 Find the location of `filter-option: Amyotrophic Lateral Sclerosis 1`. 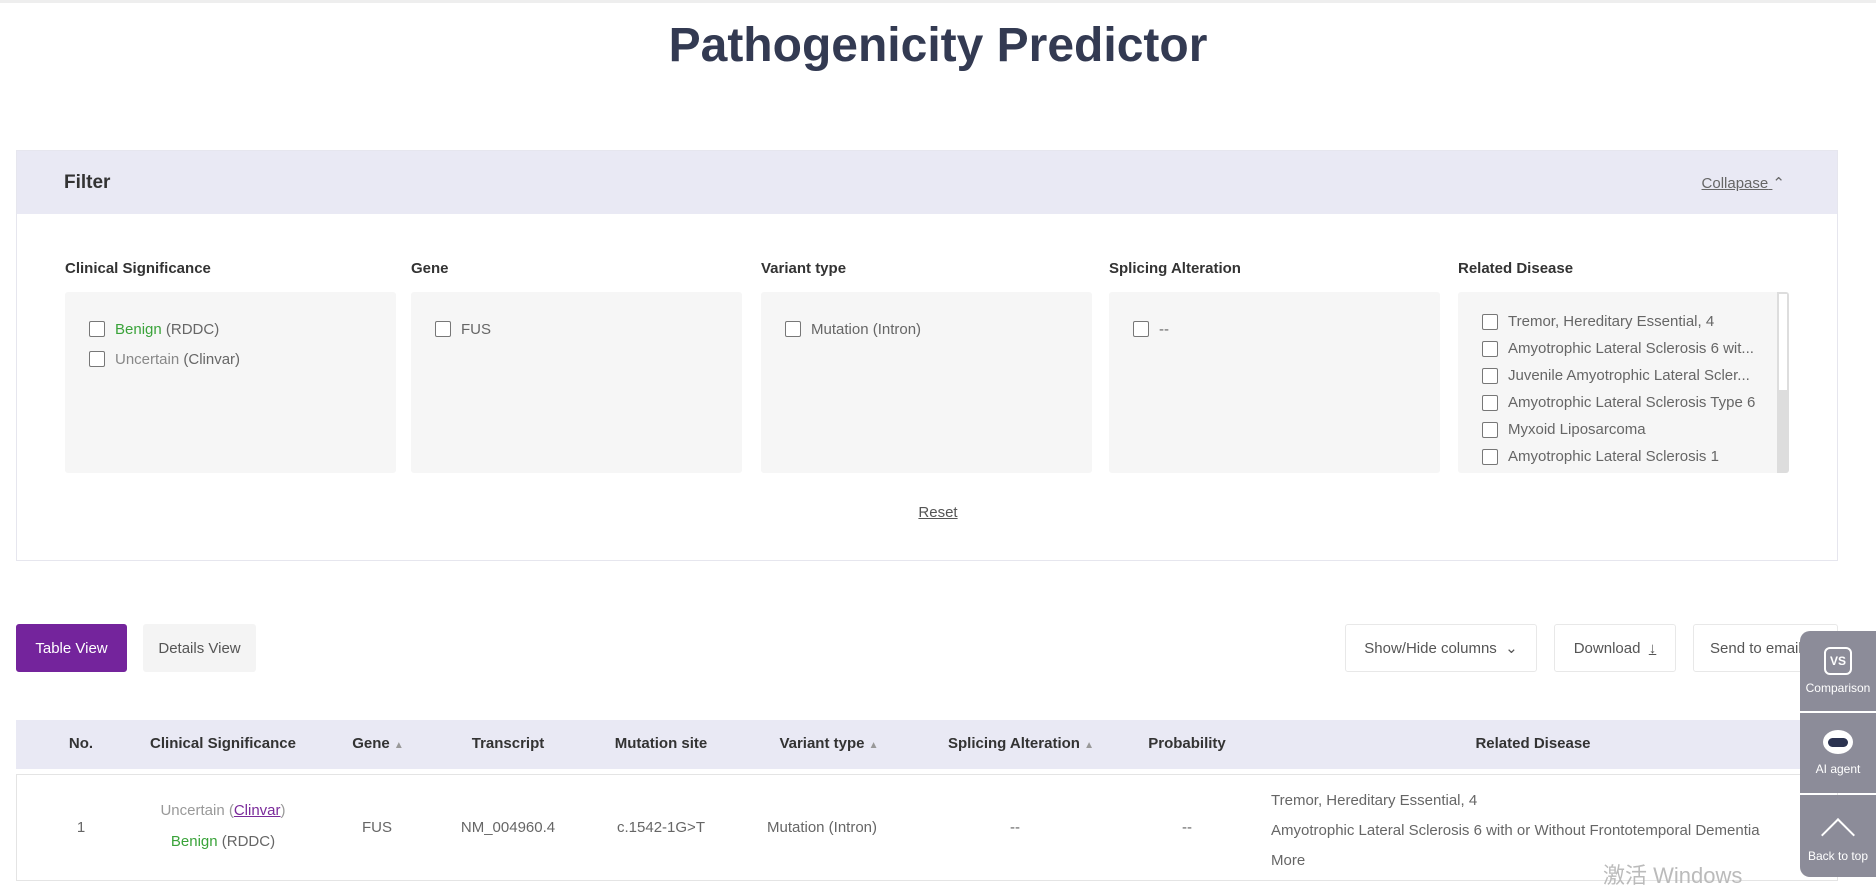

filter-option: Amyotrophic Lateral Sclerosis 1 is located at coordinates (1623, 456).